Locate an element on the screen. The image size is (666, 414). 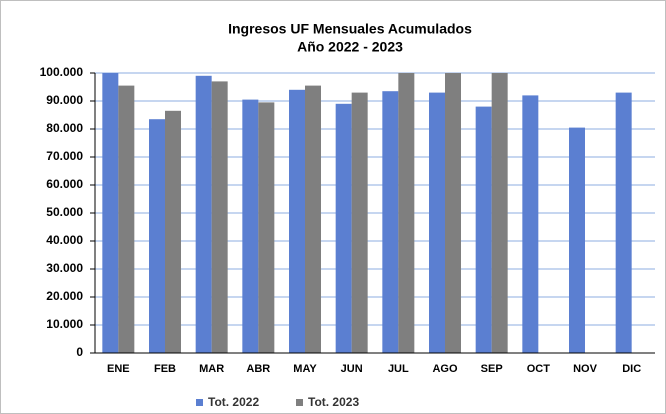
y-tick-label: 10.000 is located at coordinates (64, 324).